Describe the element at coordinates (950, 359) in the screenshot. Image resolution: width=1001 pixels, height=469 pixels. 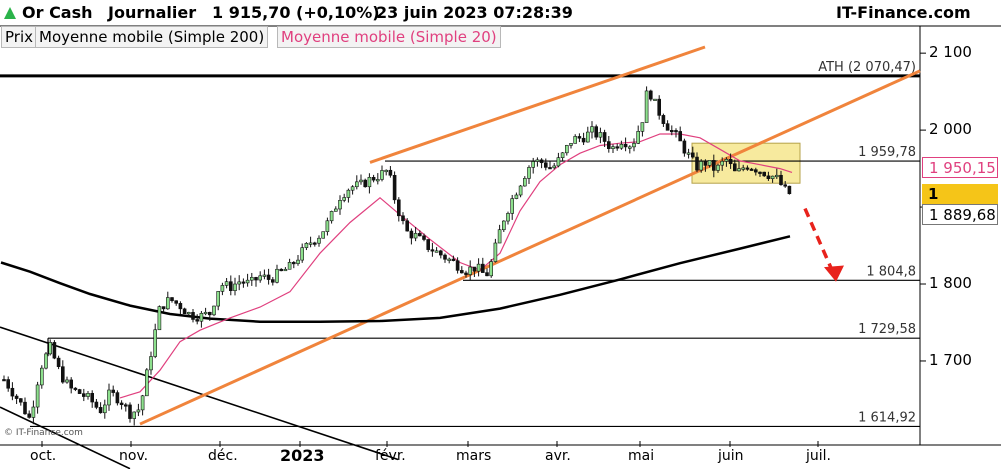
I see `y-tick-label: 1 700` at that location.